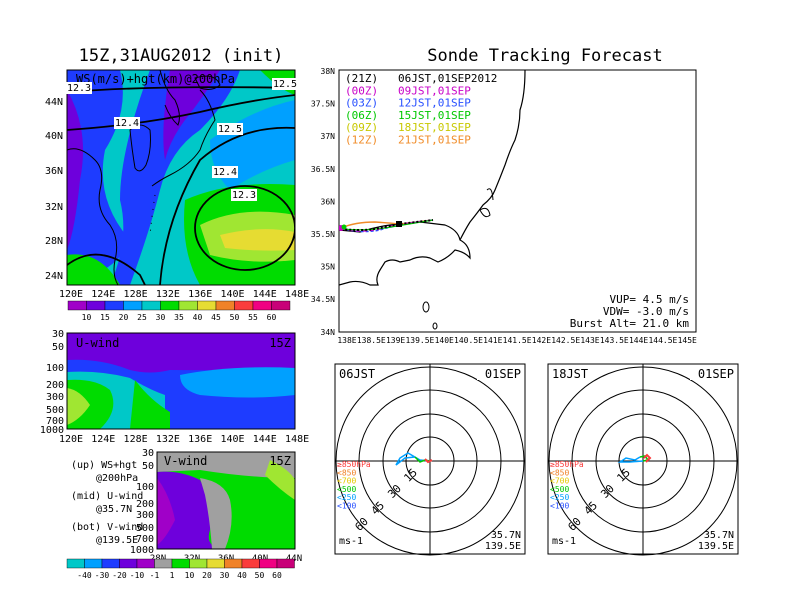 The width and height of the screenshot is (792, 612). I want to click on track-jst-time: 21JST,01SEP, so click(434, 140).